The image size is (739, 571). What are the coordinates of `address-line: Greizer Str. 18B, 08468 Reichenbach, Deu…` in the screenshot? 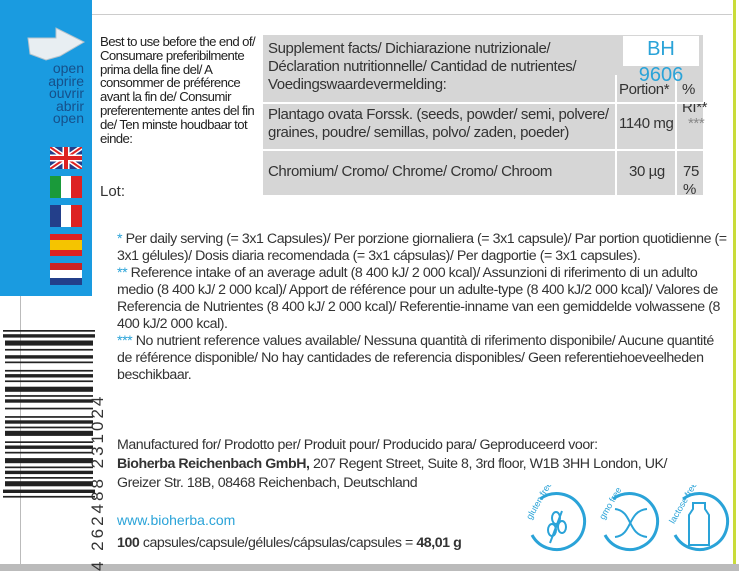 It's located at (267, 483).